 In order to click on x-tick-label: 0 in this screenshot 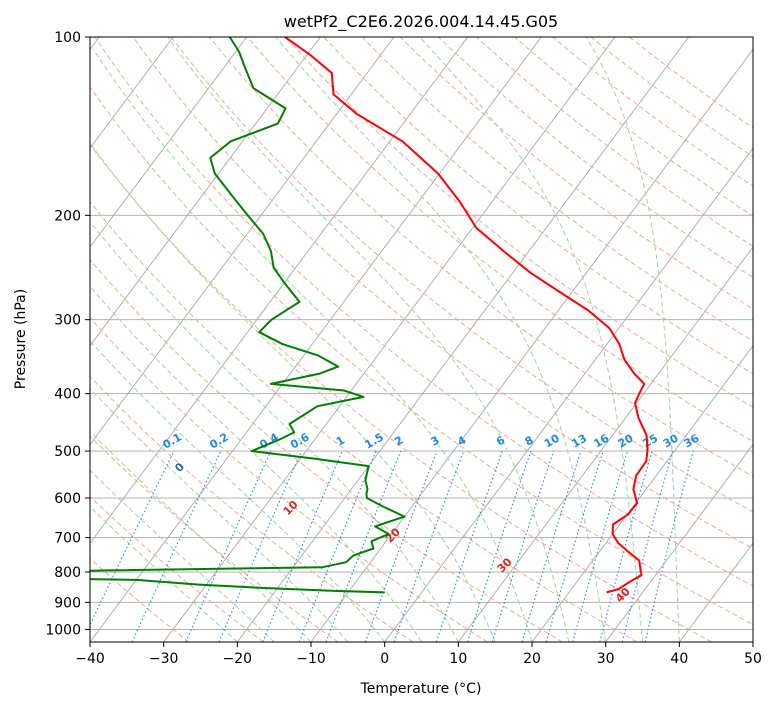, I will do `click(384, 659)`.